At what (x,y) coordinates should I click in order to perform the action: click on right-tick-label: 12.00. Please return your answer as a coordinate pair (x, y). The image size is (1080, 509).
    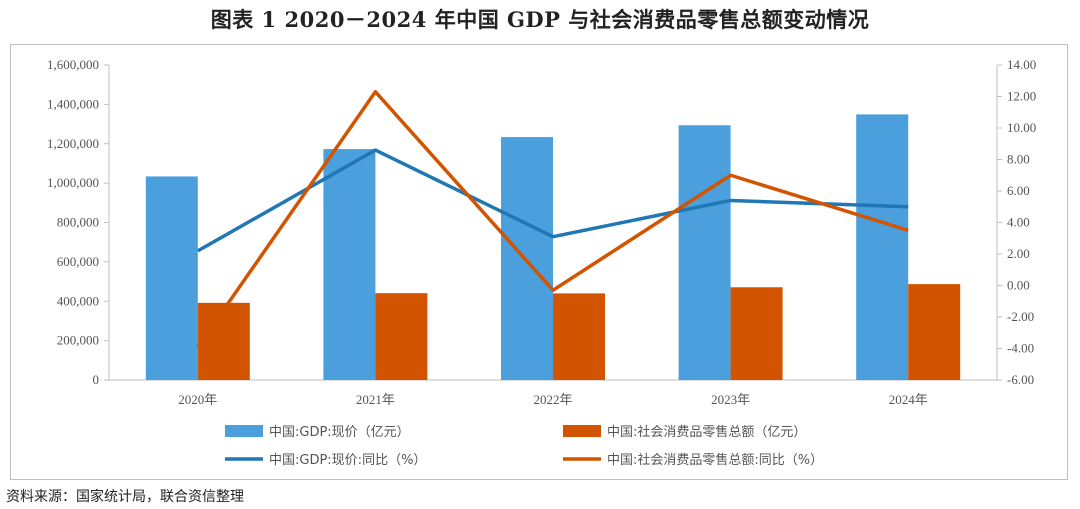
    Looking at the image, I should click on (1021, 96).